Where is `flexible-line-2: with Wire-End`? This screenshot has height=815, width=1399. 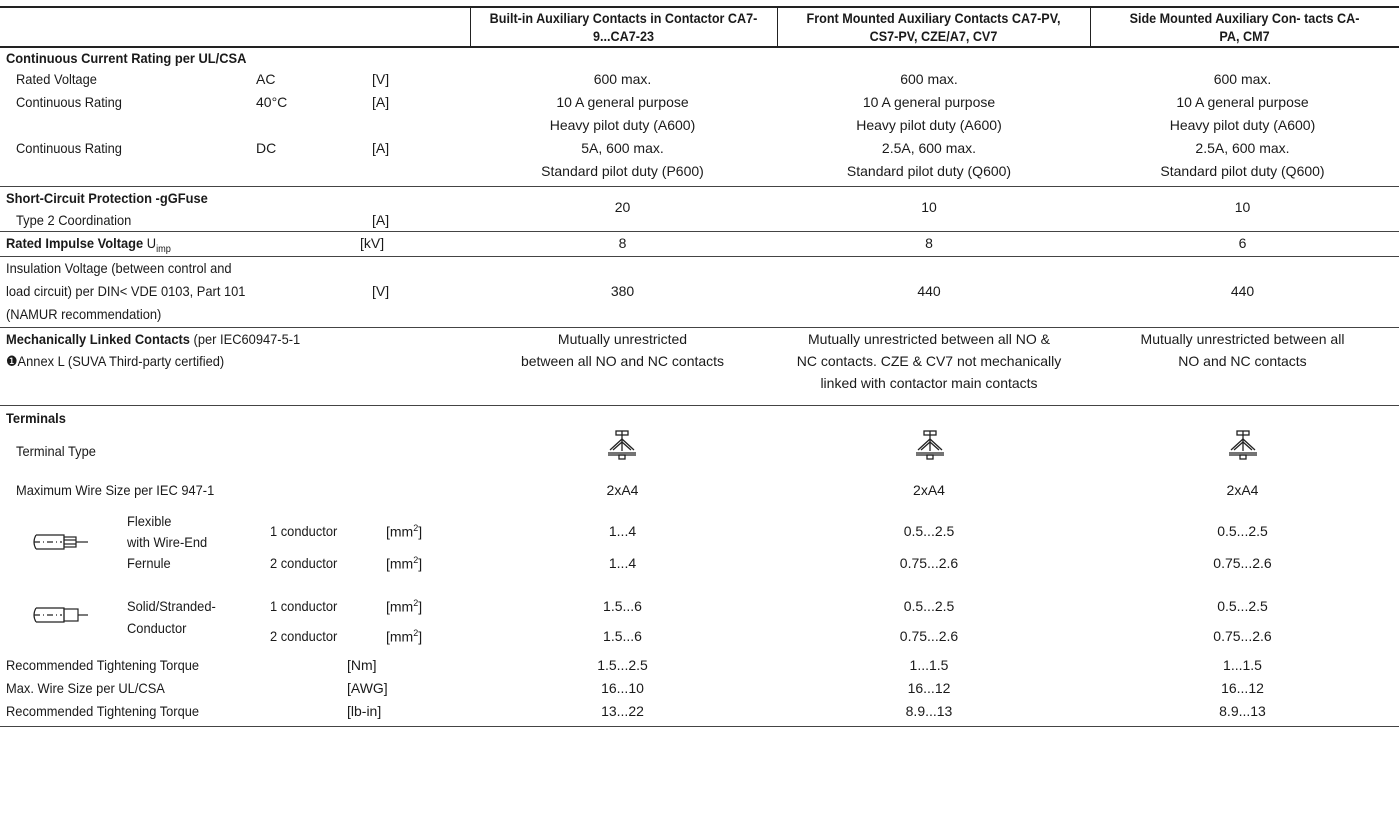 flexible-line-2: with Wire-End is located at coordinates (167, 542).